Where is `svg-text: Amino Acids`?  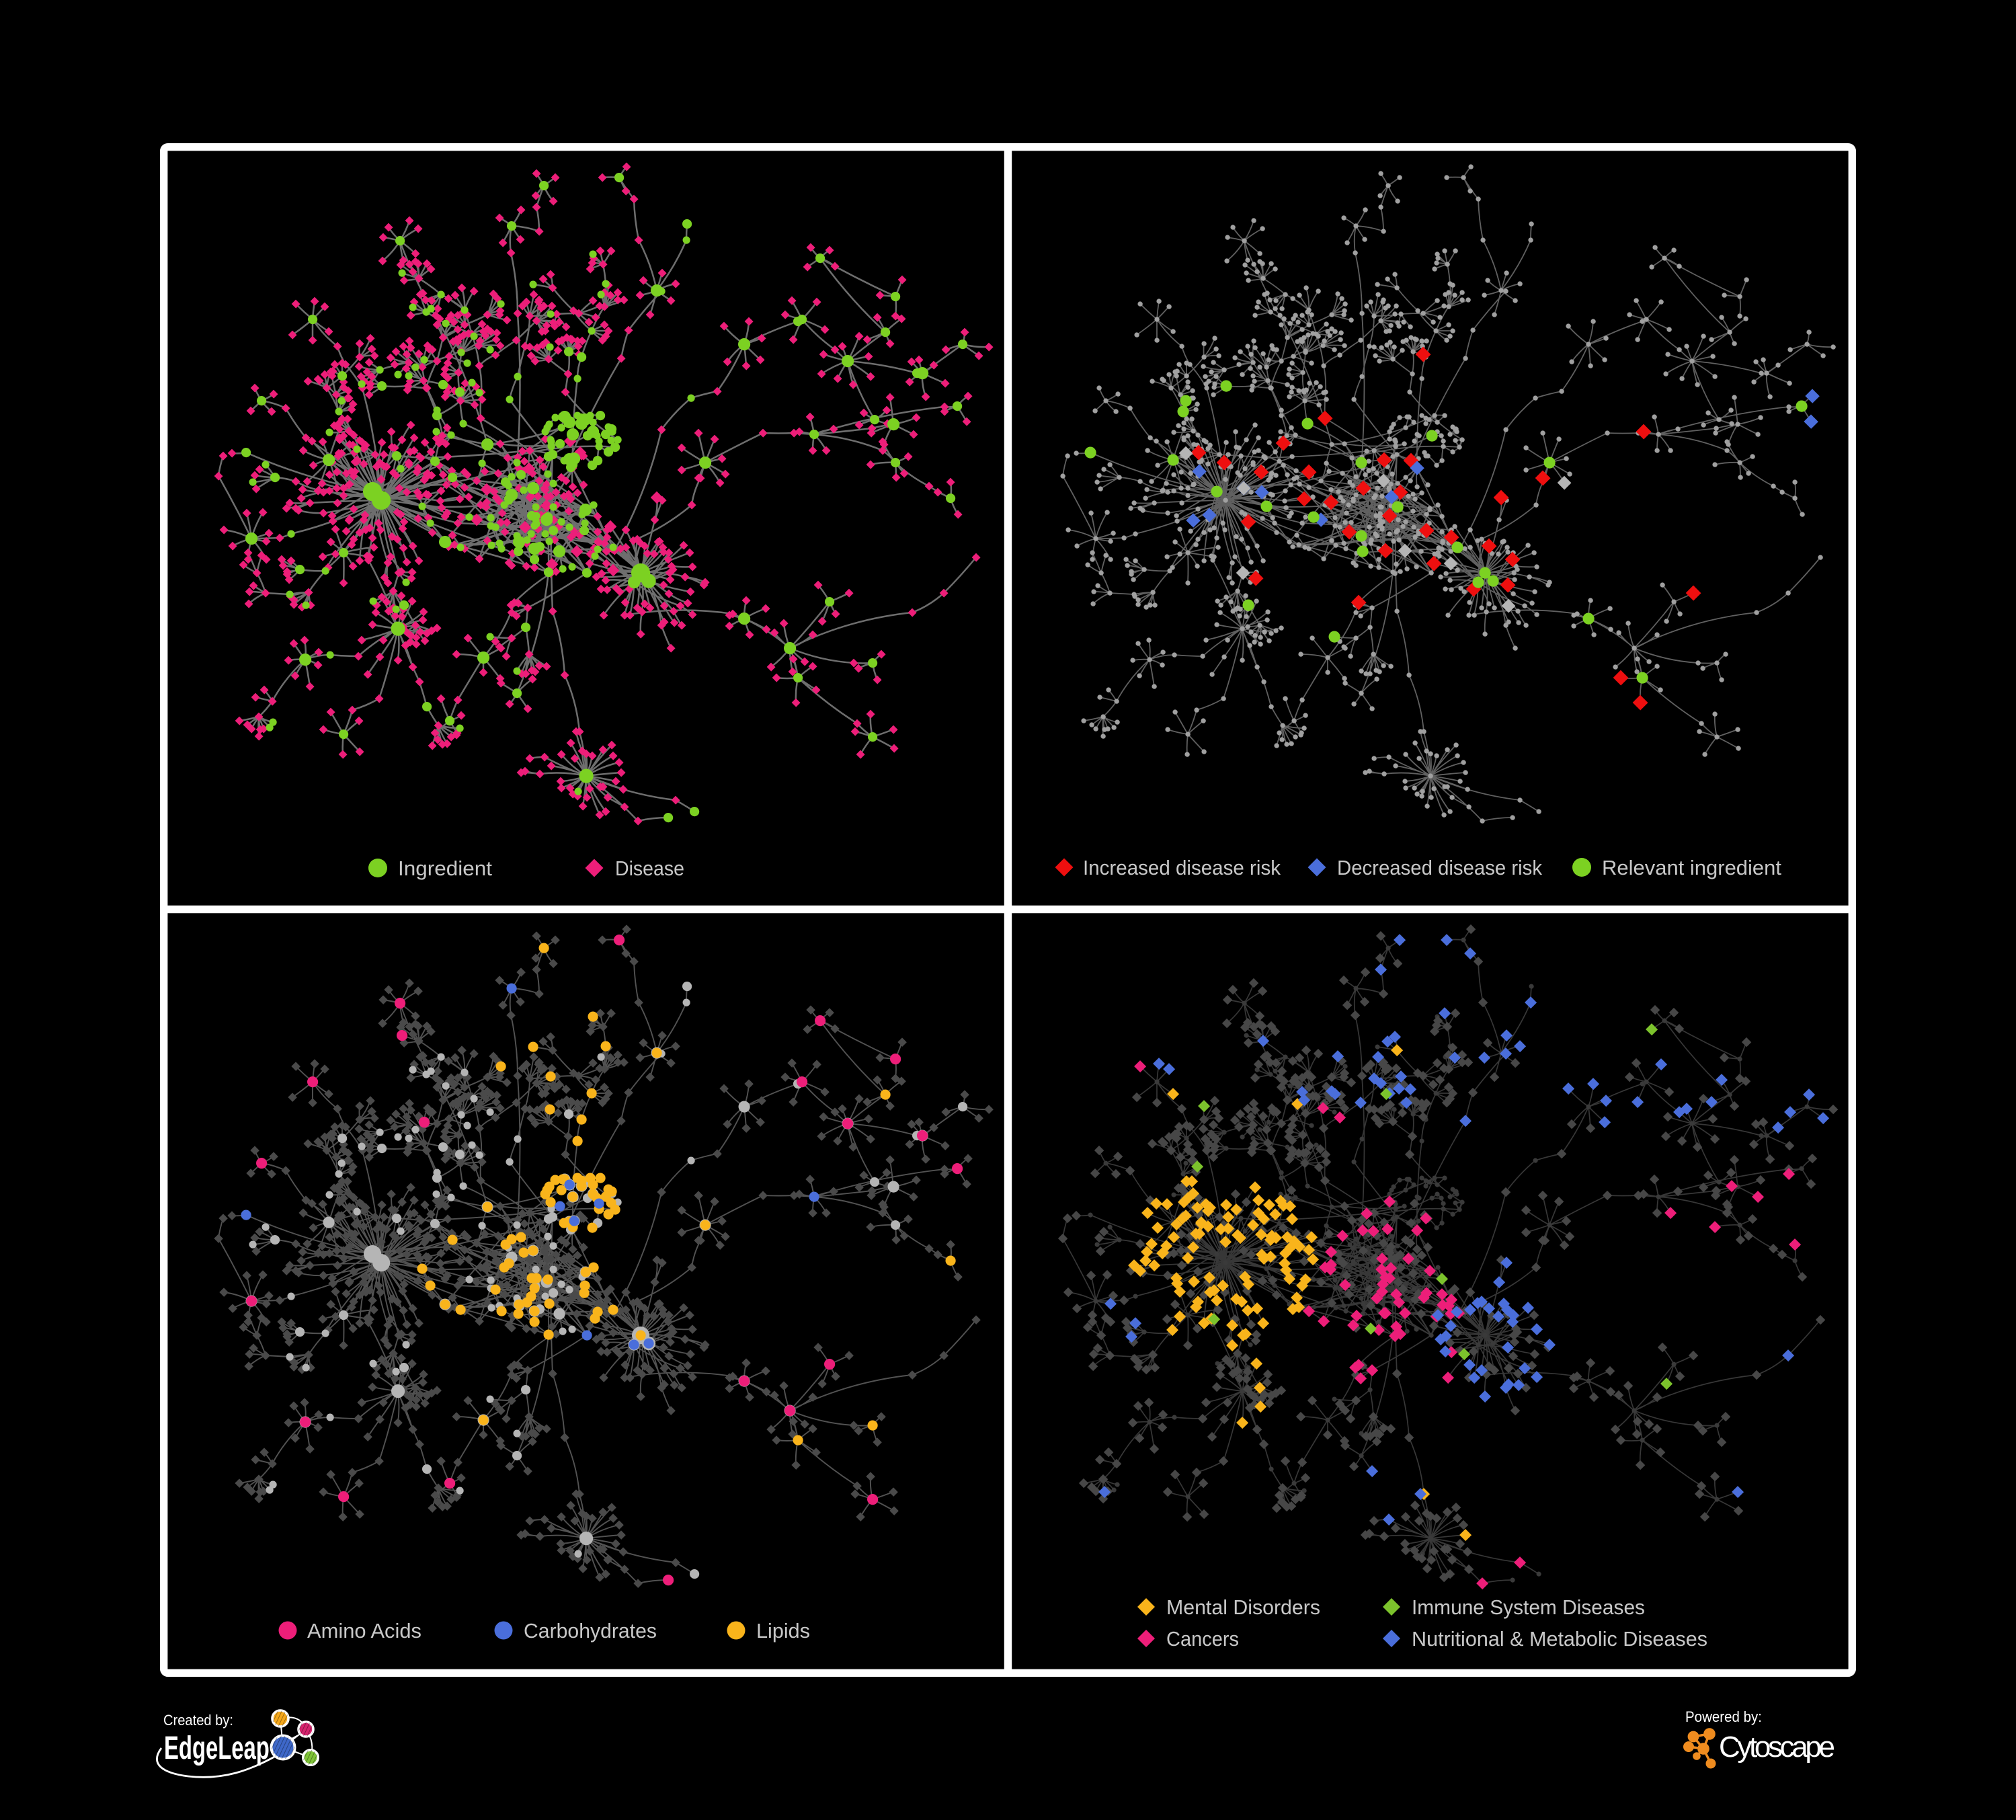 svg-text: Amino Acids is located at coordinates (364, 1631).